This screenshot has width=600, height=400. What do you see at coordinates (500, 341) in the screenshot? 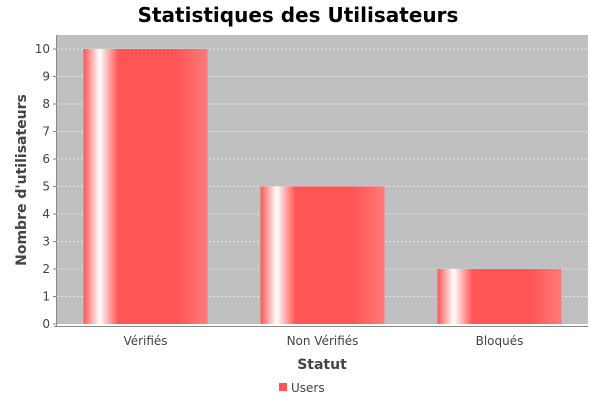
I see `x-tick-label: Bloqués` at bounding box center [500, 341].